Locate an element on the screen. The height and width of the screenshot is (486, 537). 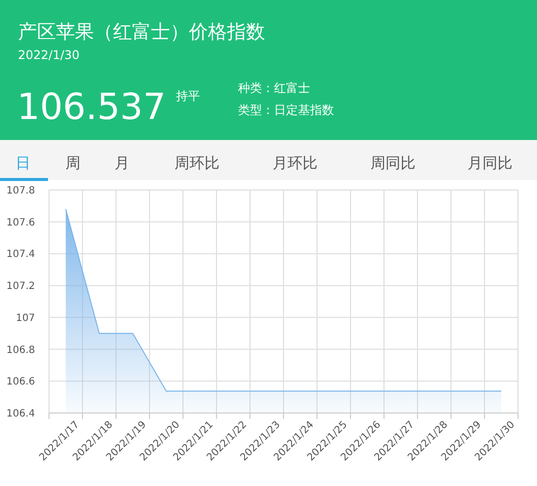
text: 类型：日定基指数 is located at coordinates (286, 110).